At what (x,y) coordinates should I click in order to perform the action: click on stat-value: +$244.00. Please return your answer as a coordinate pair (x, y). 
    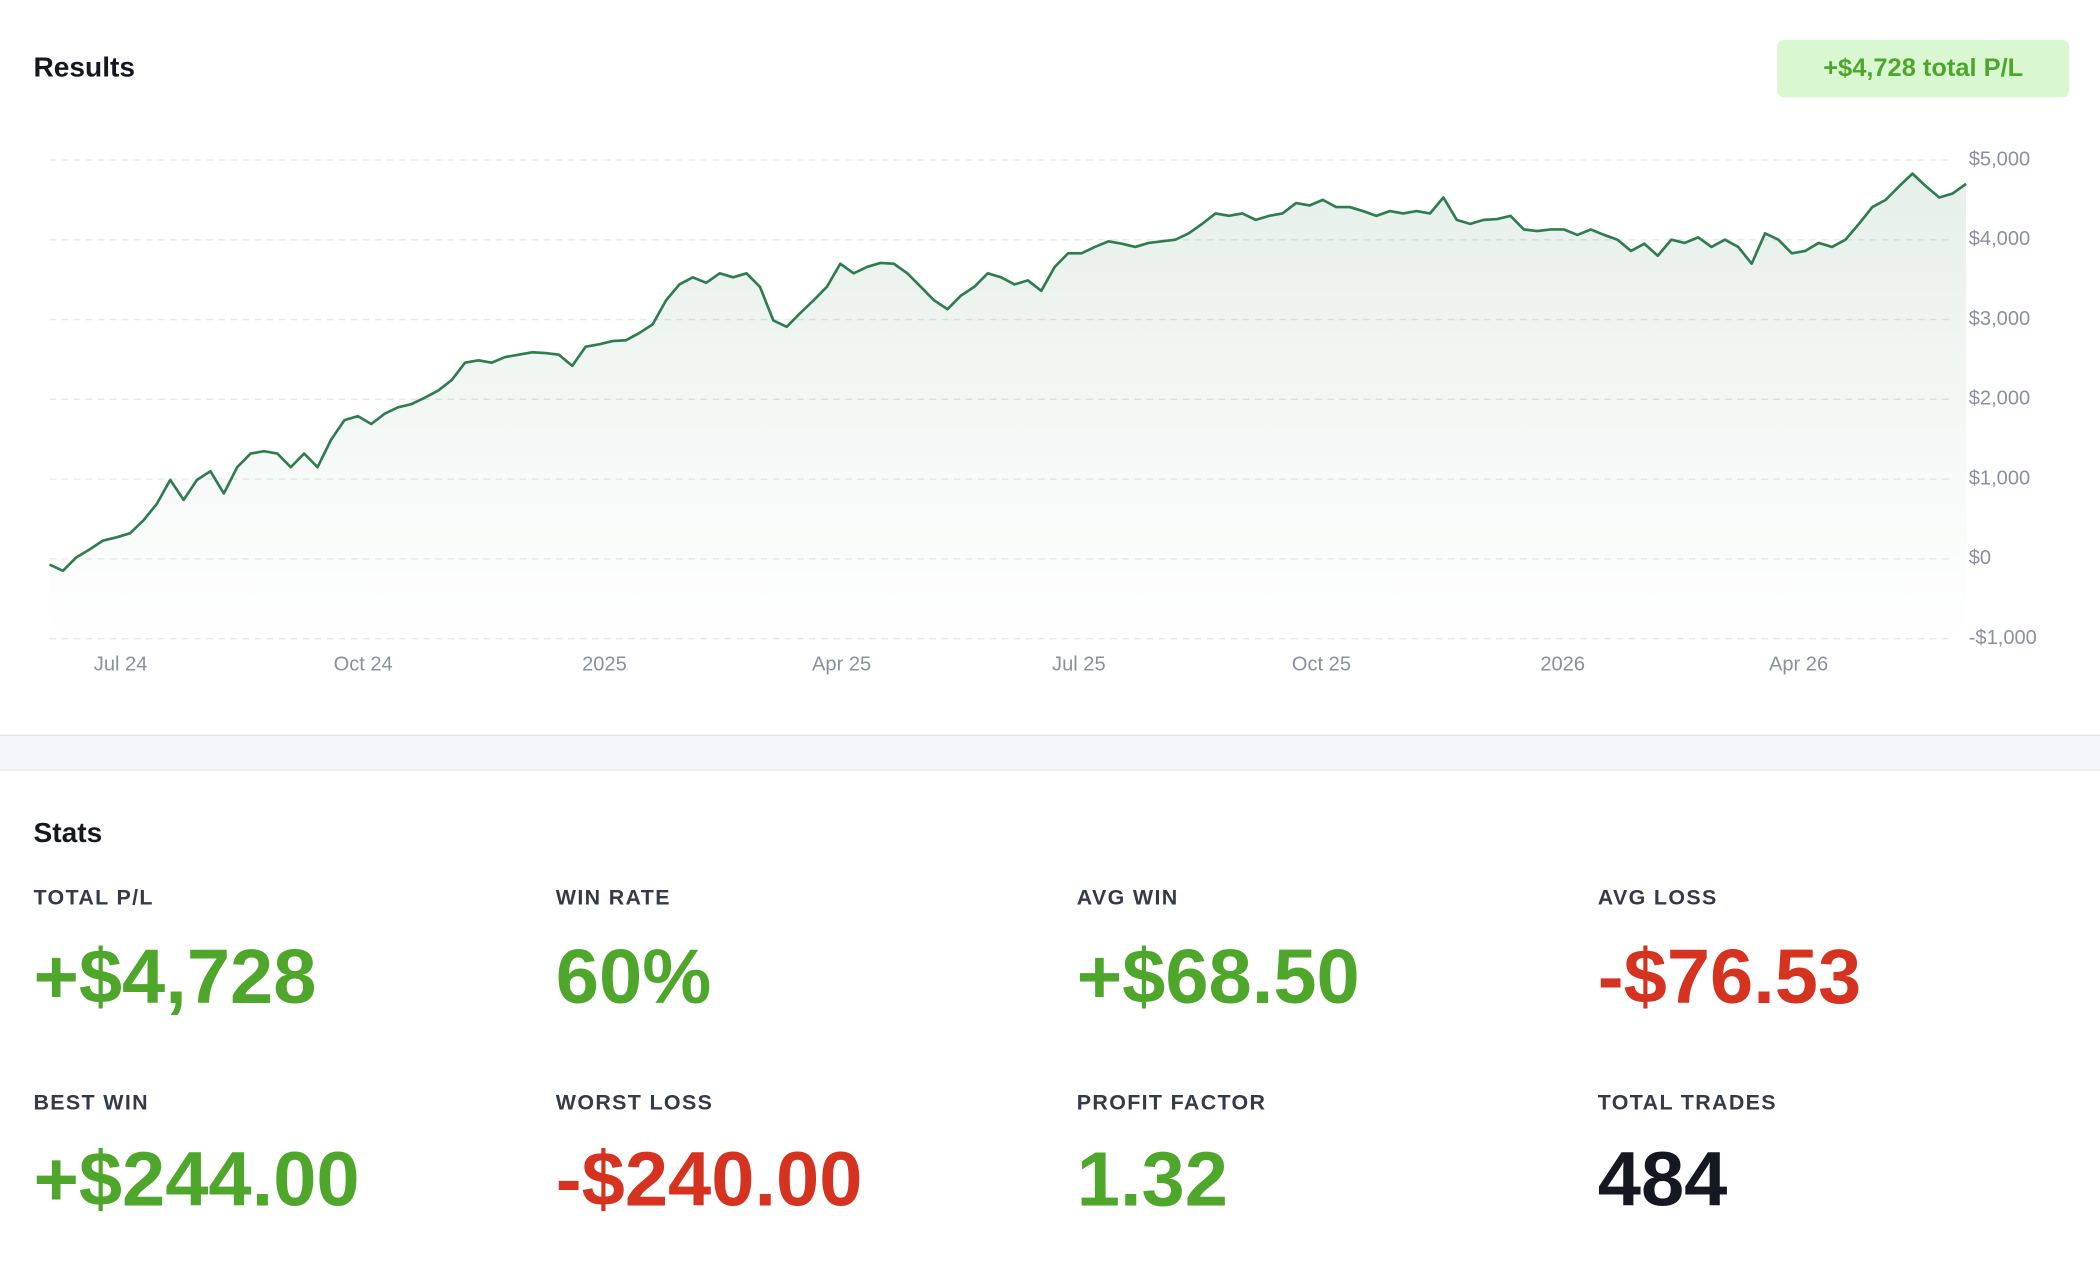
    Looking at the image, I should click on (196, 1180).